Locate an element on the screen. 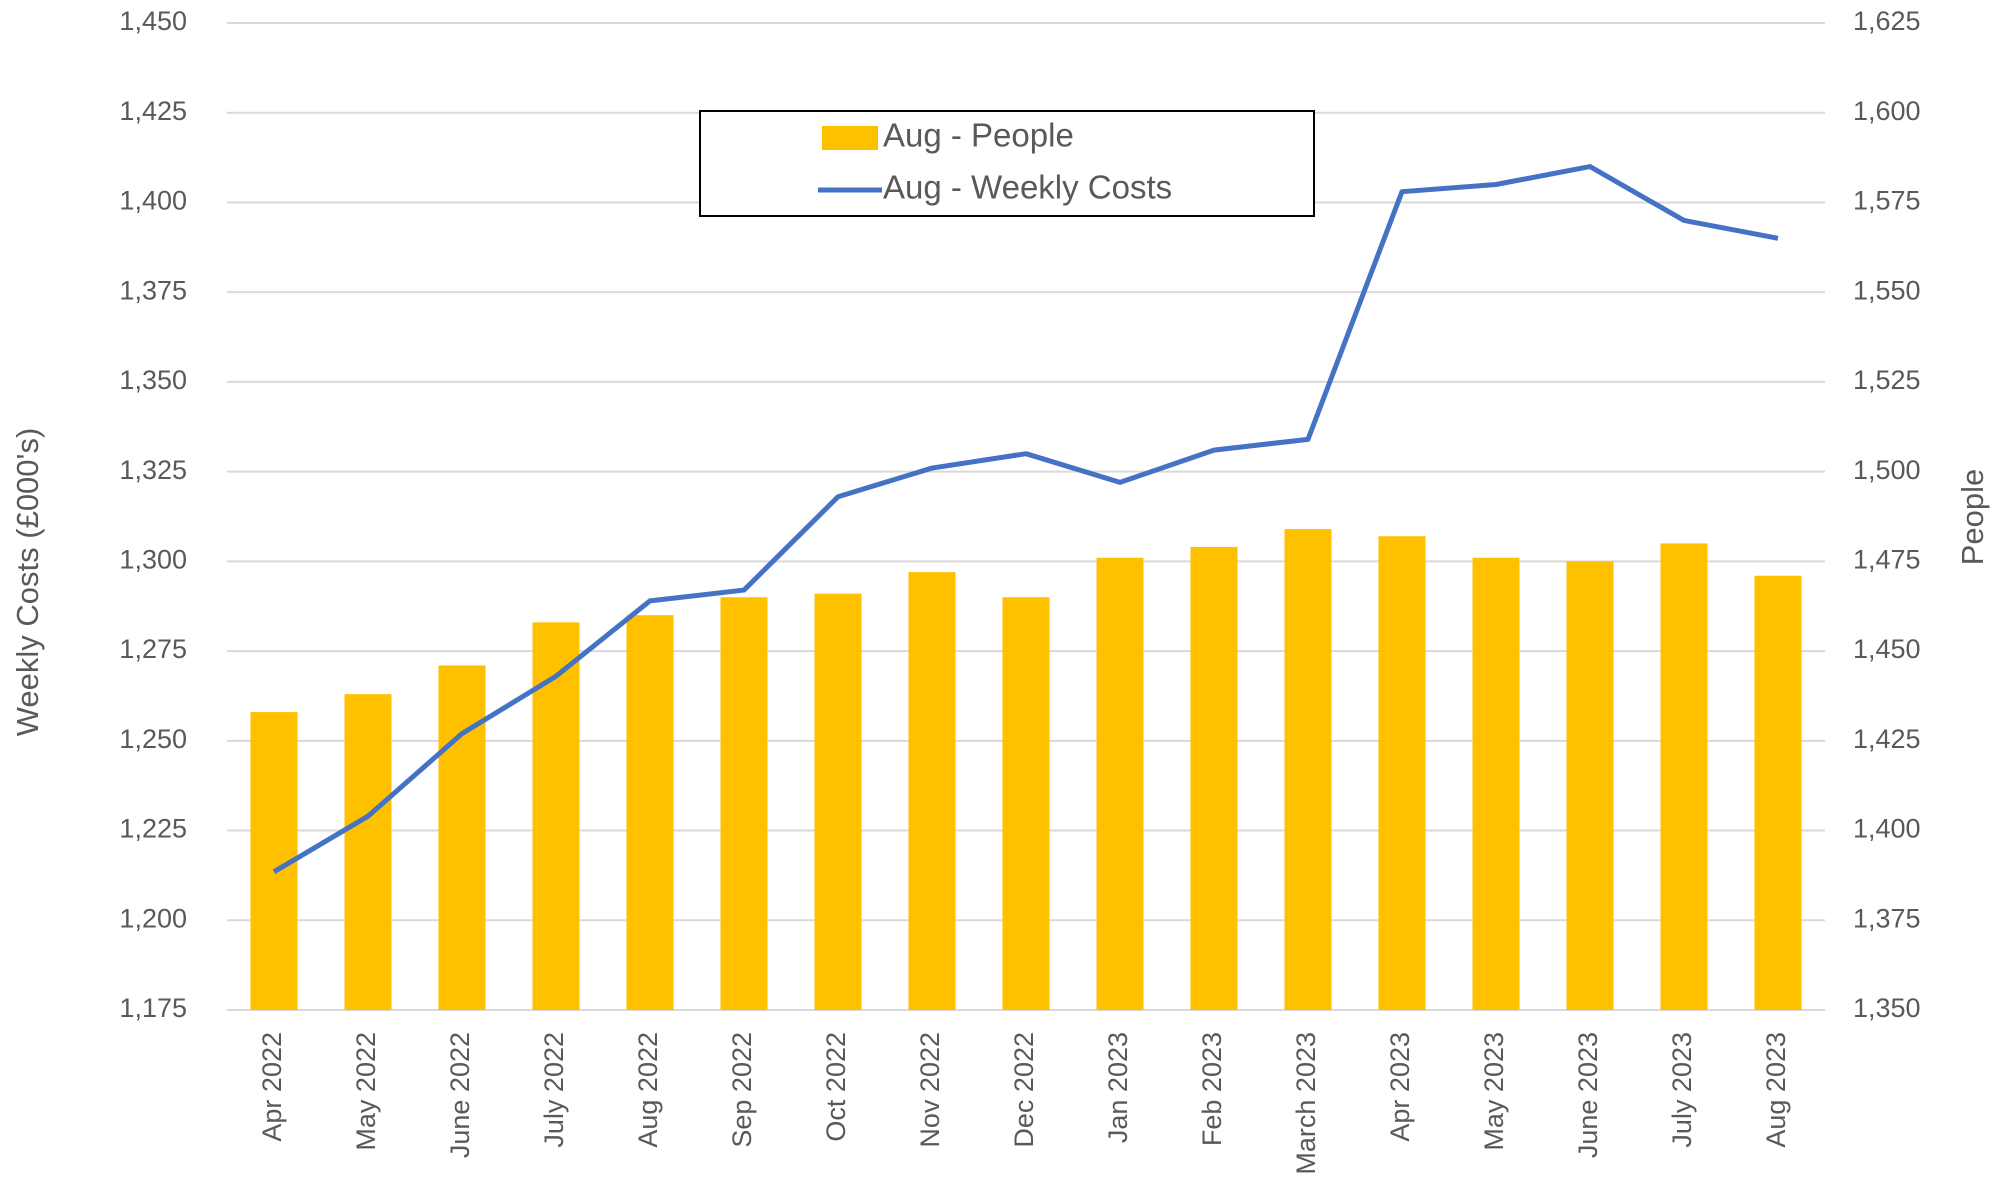 The width and height of the screenshot is (2004, 1204). legend-box is located at coordinates (1007, 163).